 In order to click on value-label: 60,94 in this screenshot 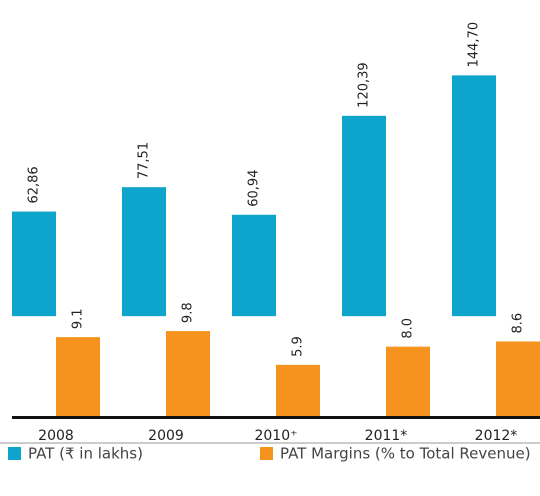, I will do `click(254, 188)`.